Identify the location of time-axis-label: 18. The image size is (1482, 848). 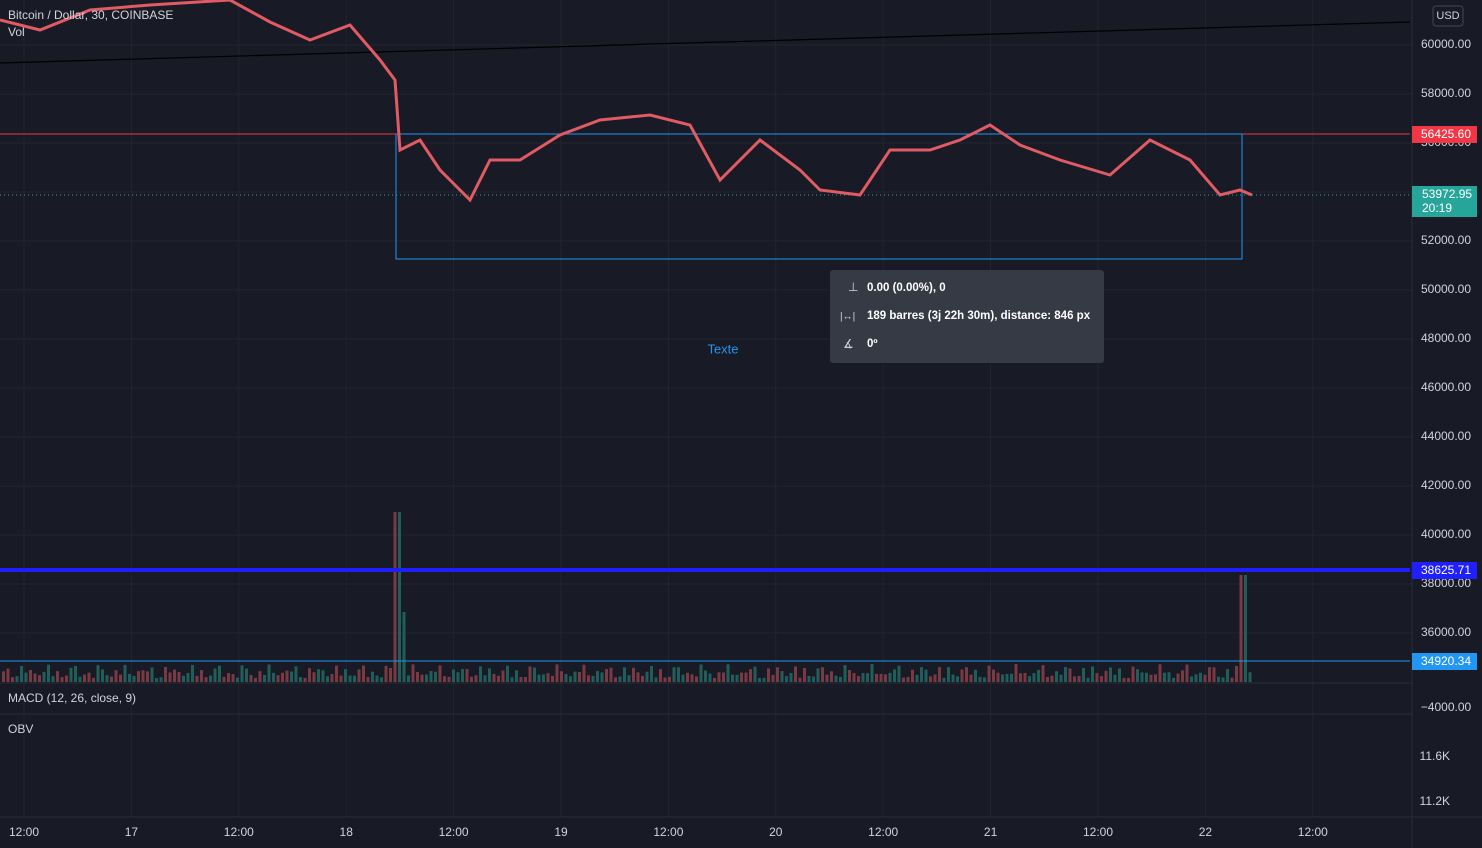
(347, 832).